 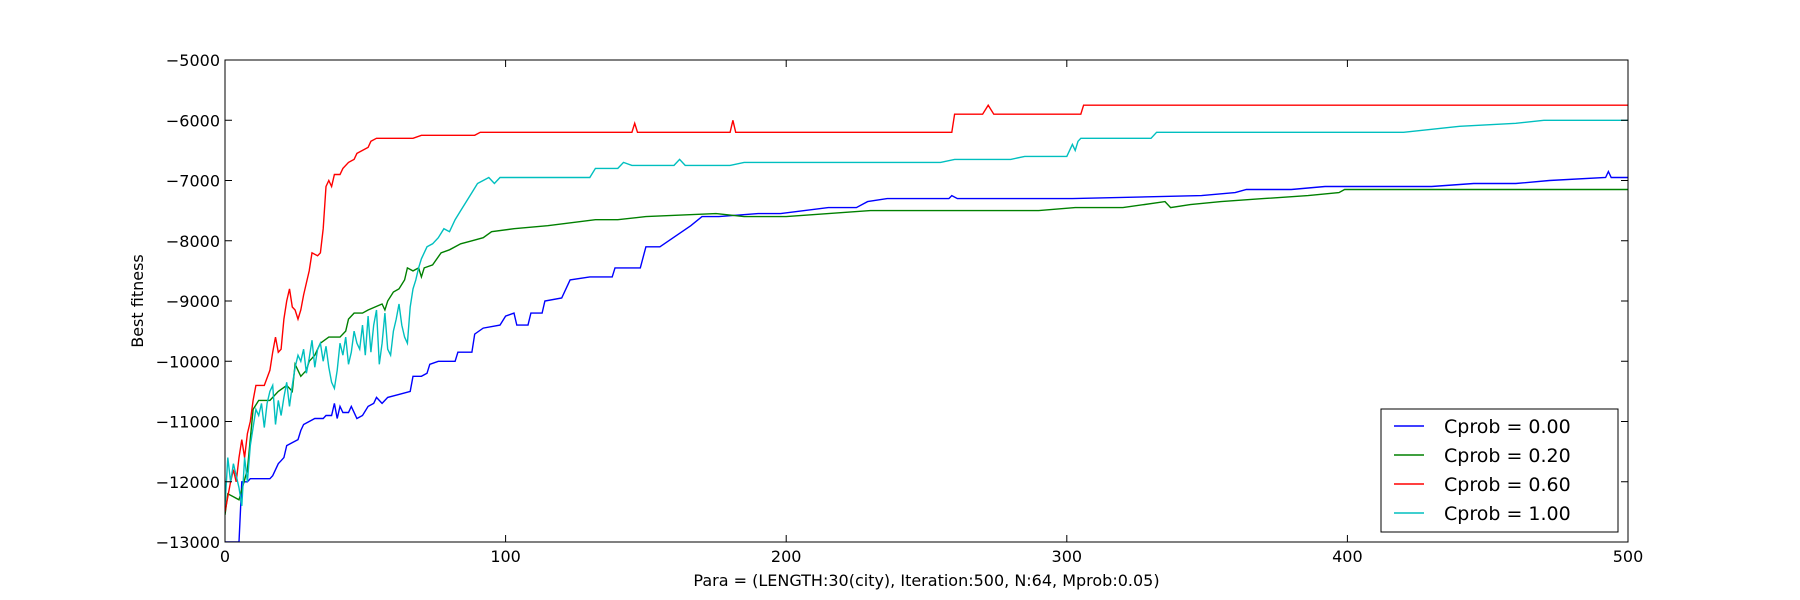 I want to click on y-tick-label: −12000, so click(x=188, y=482).